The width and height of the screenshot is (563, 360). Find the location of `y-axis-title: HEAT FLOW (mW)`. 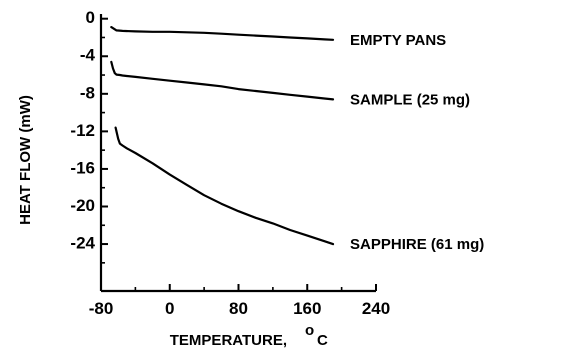

y-axis-title: HEAT FLOW (mW) is located at coordinates (25, 160).